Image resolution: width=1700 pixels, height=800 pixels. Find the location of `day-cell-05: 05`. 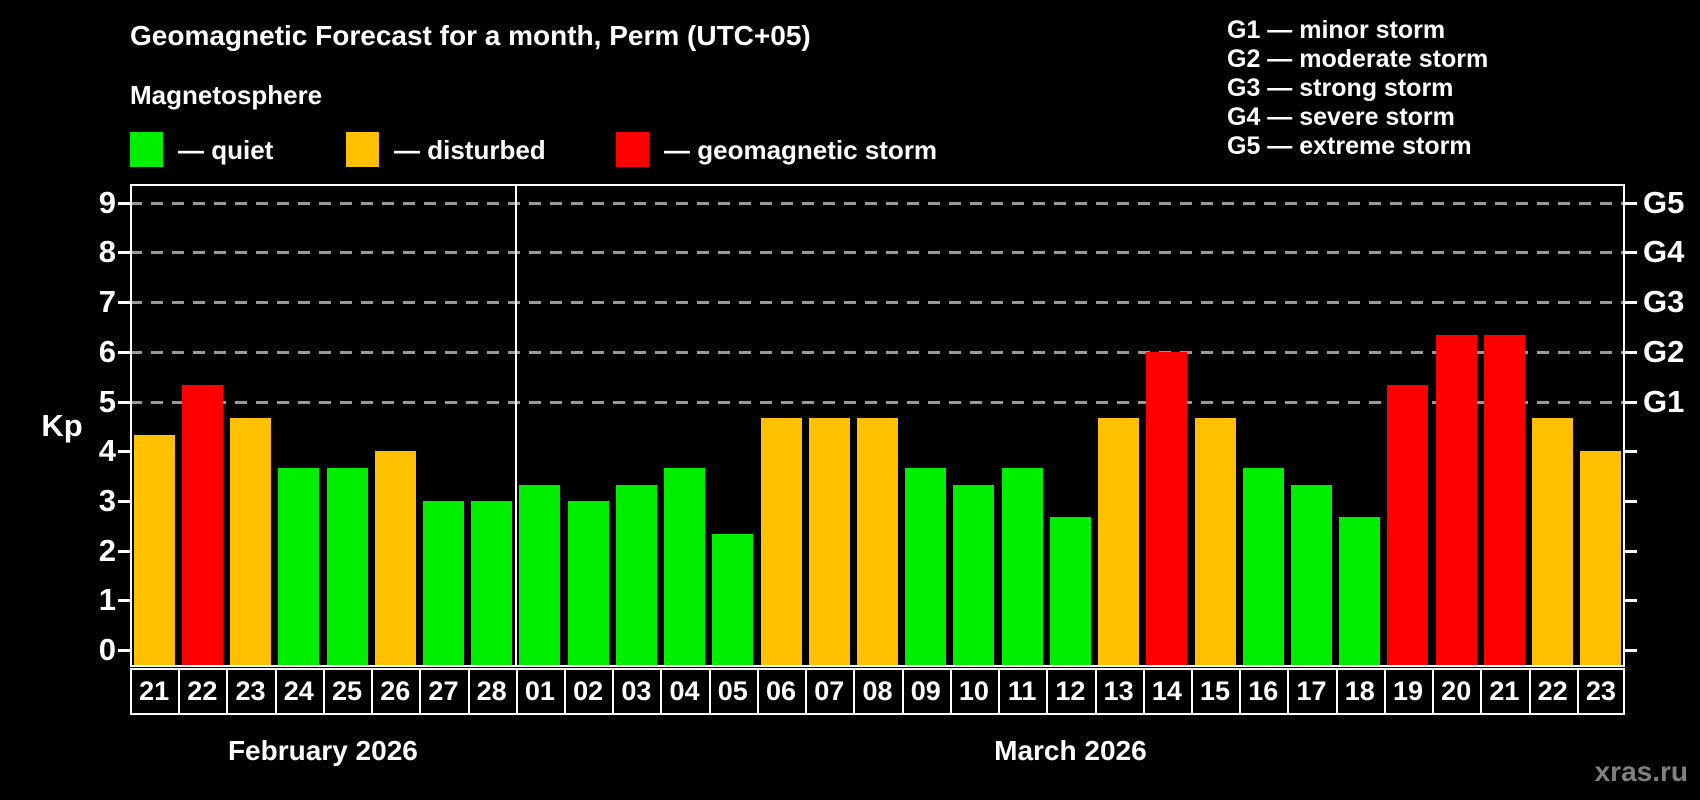

day-cell-05: 05 is located at coordinates (734, 691).